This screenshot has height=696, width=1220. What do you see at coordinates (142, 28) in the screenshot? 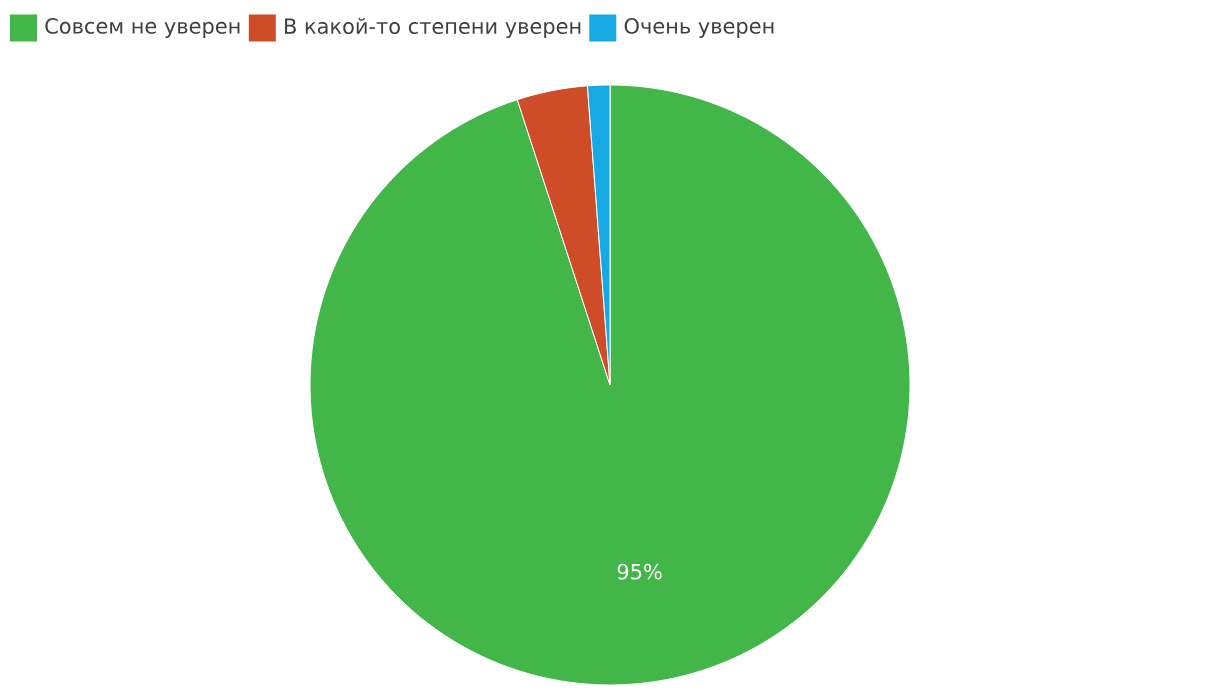
I see `legend-label: Совсем не уверен` at bounding box center [142, 28].